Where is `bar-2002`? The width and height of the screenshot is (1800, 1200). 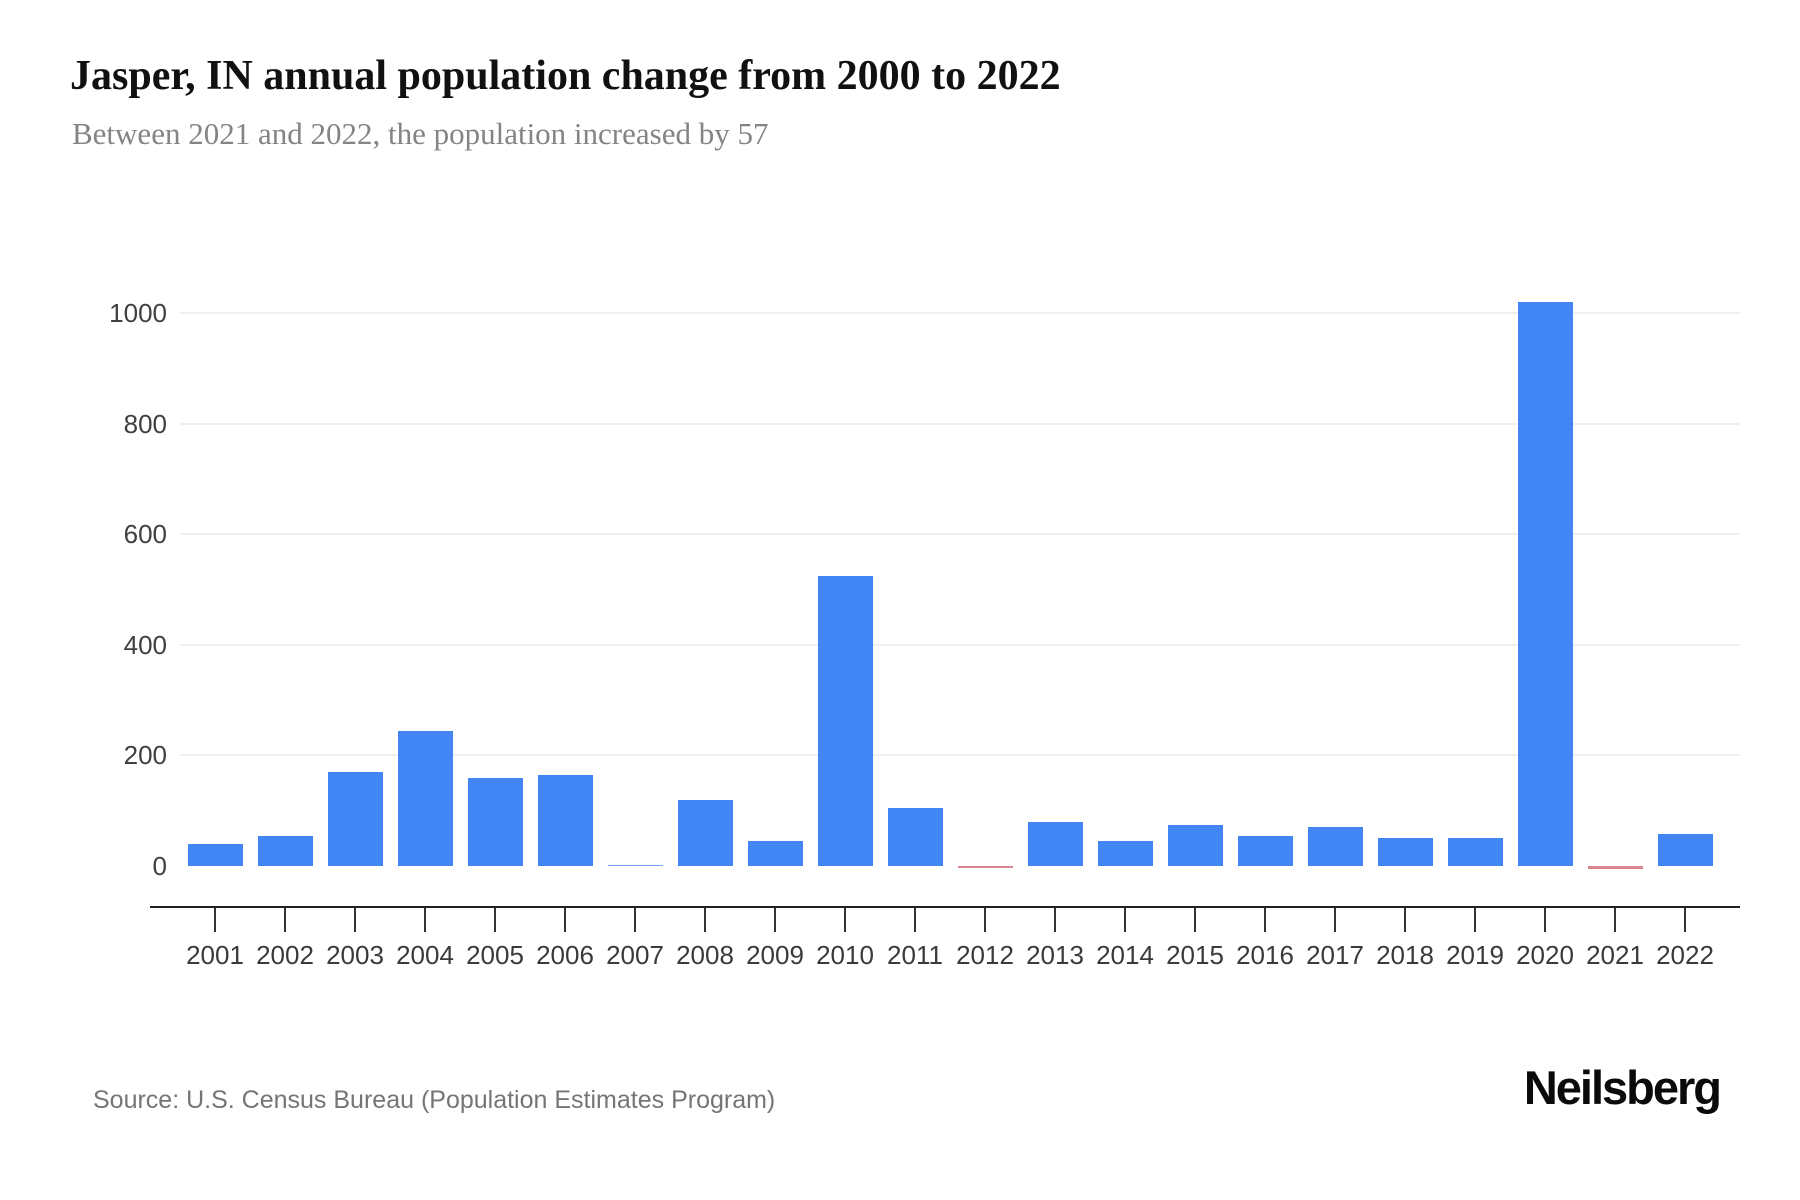 bar-2002 is located at coordinates (285, 850).